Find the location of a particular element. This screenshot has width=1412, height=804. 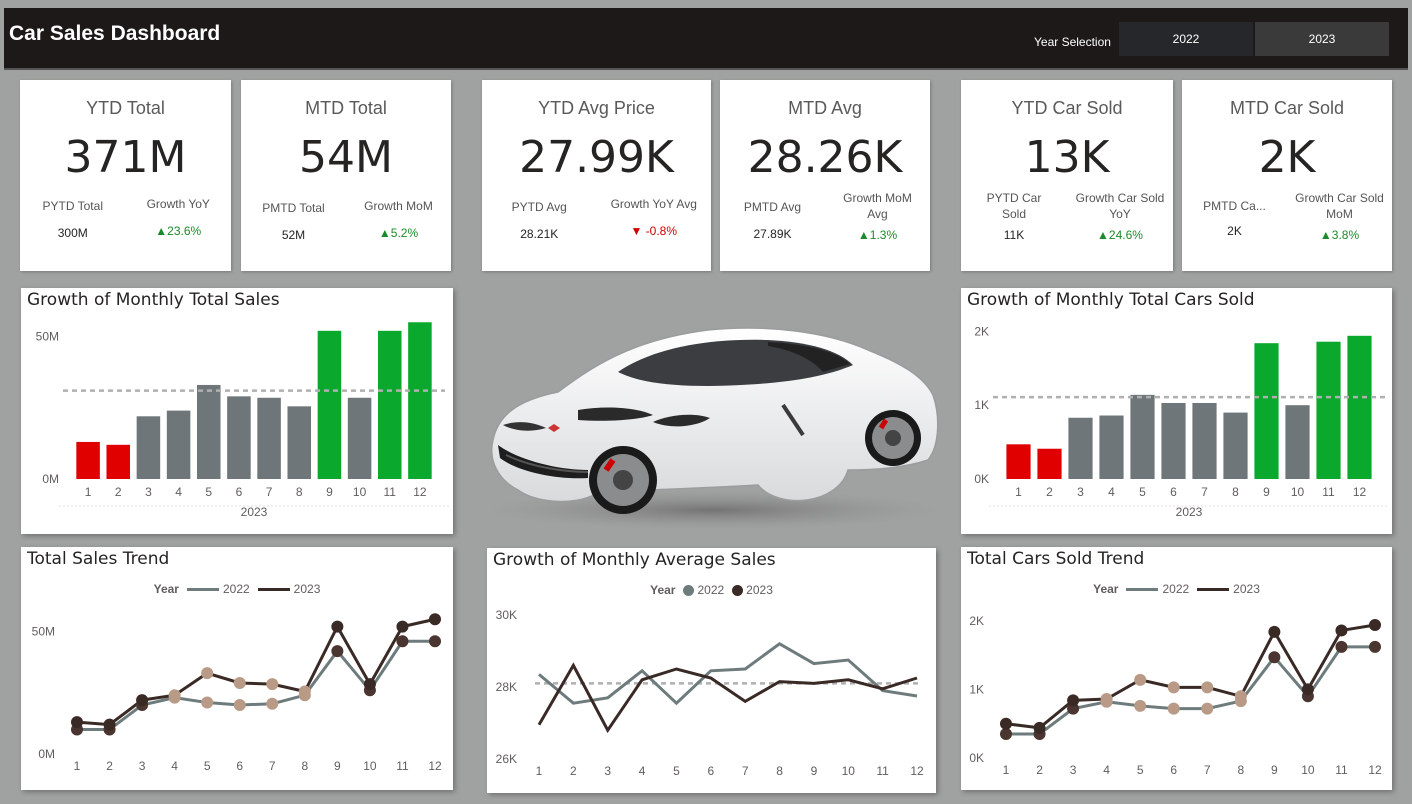

kpi-left-label: PYTD Avg is located at coordinates (539, 207).